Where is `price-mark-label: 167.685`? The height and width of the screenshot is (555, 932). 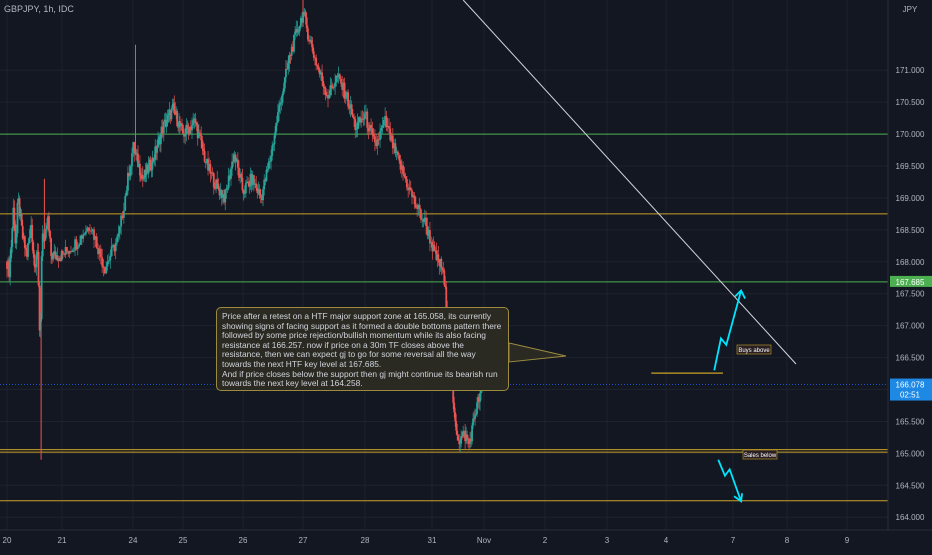
price-mark-label: 167.685 is located at coordinates (910, 282).